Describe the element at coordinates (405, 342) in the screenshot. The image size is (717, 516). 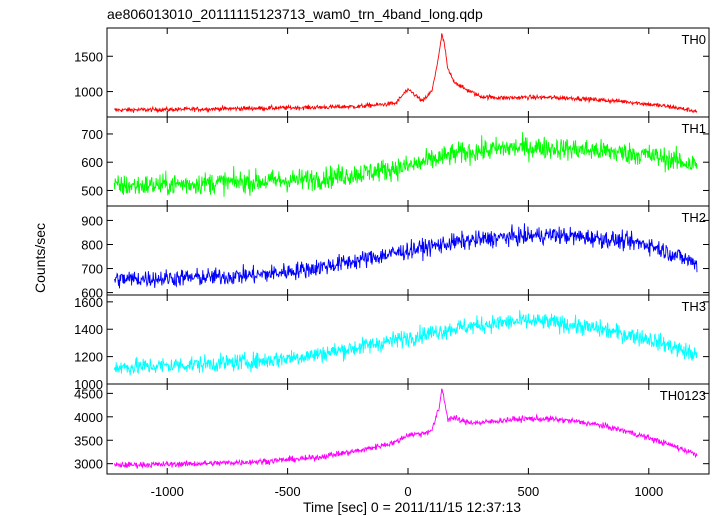
I see `series-line-th3` at that location.